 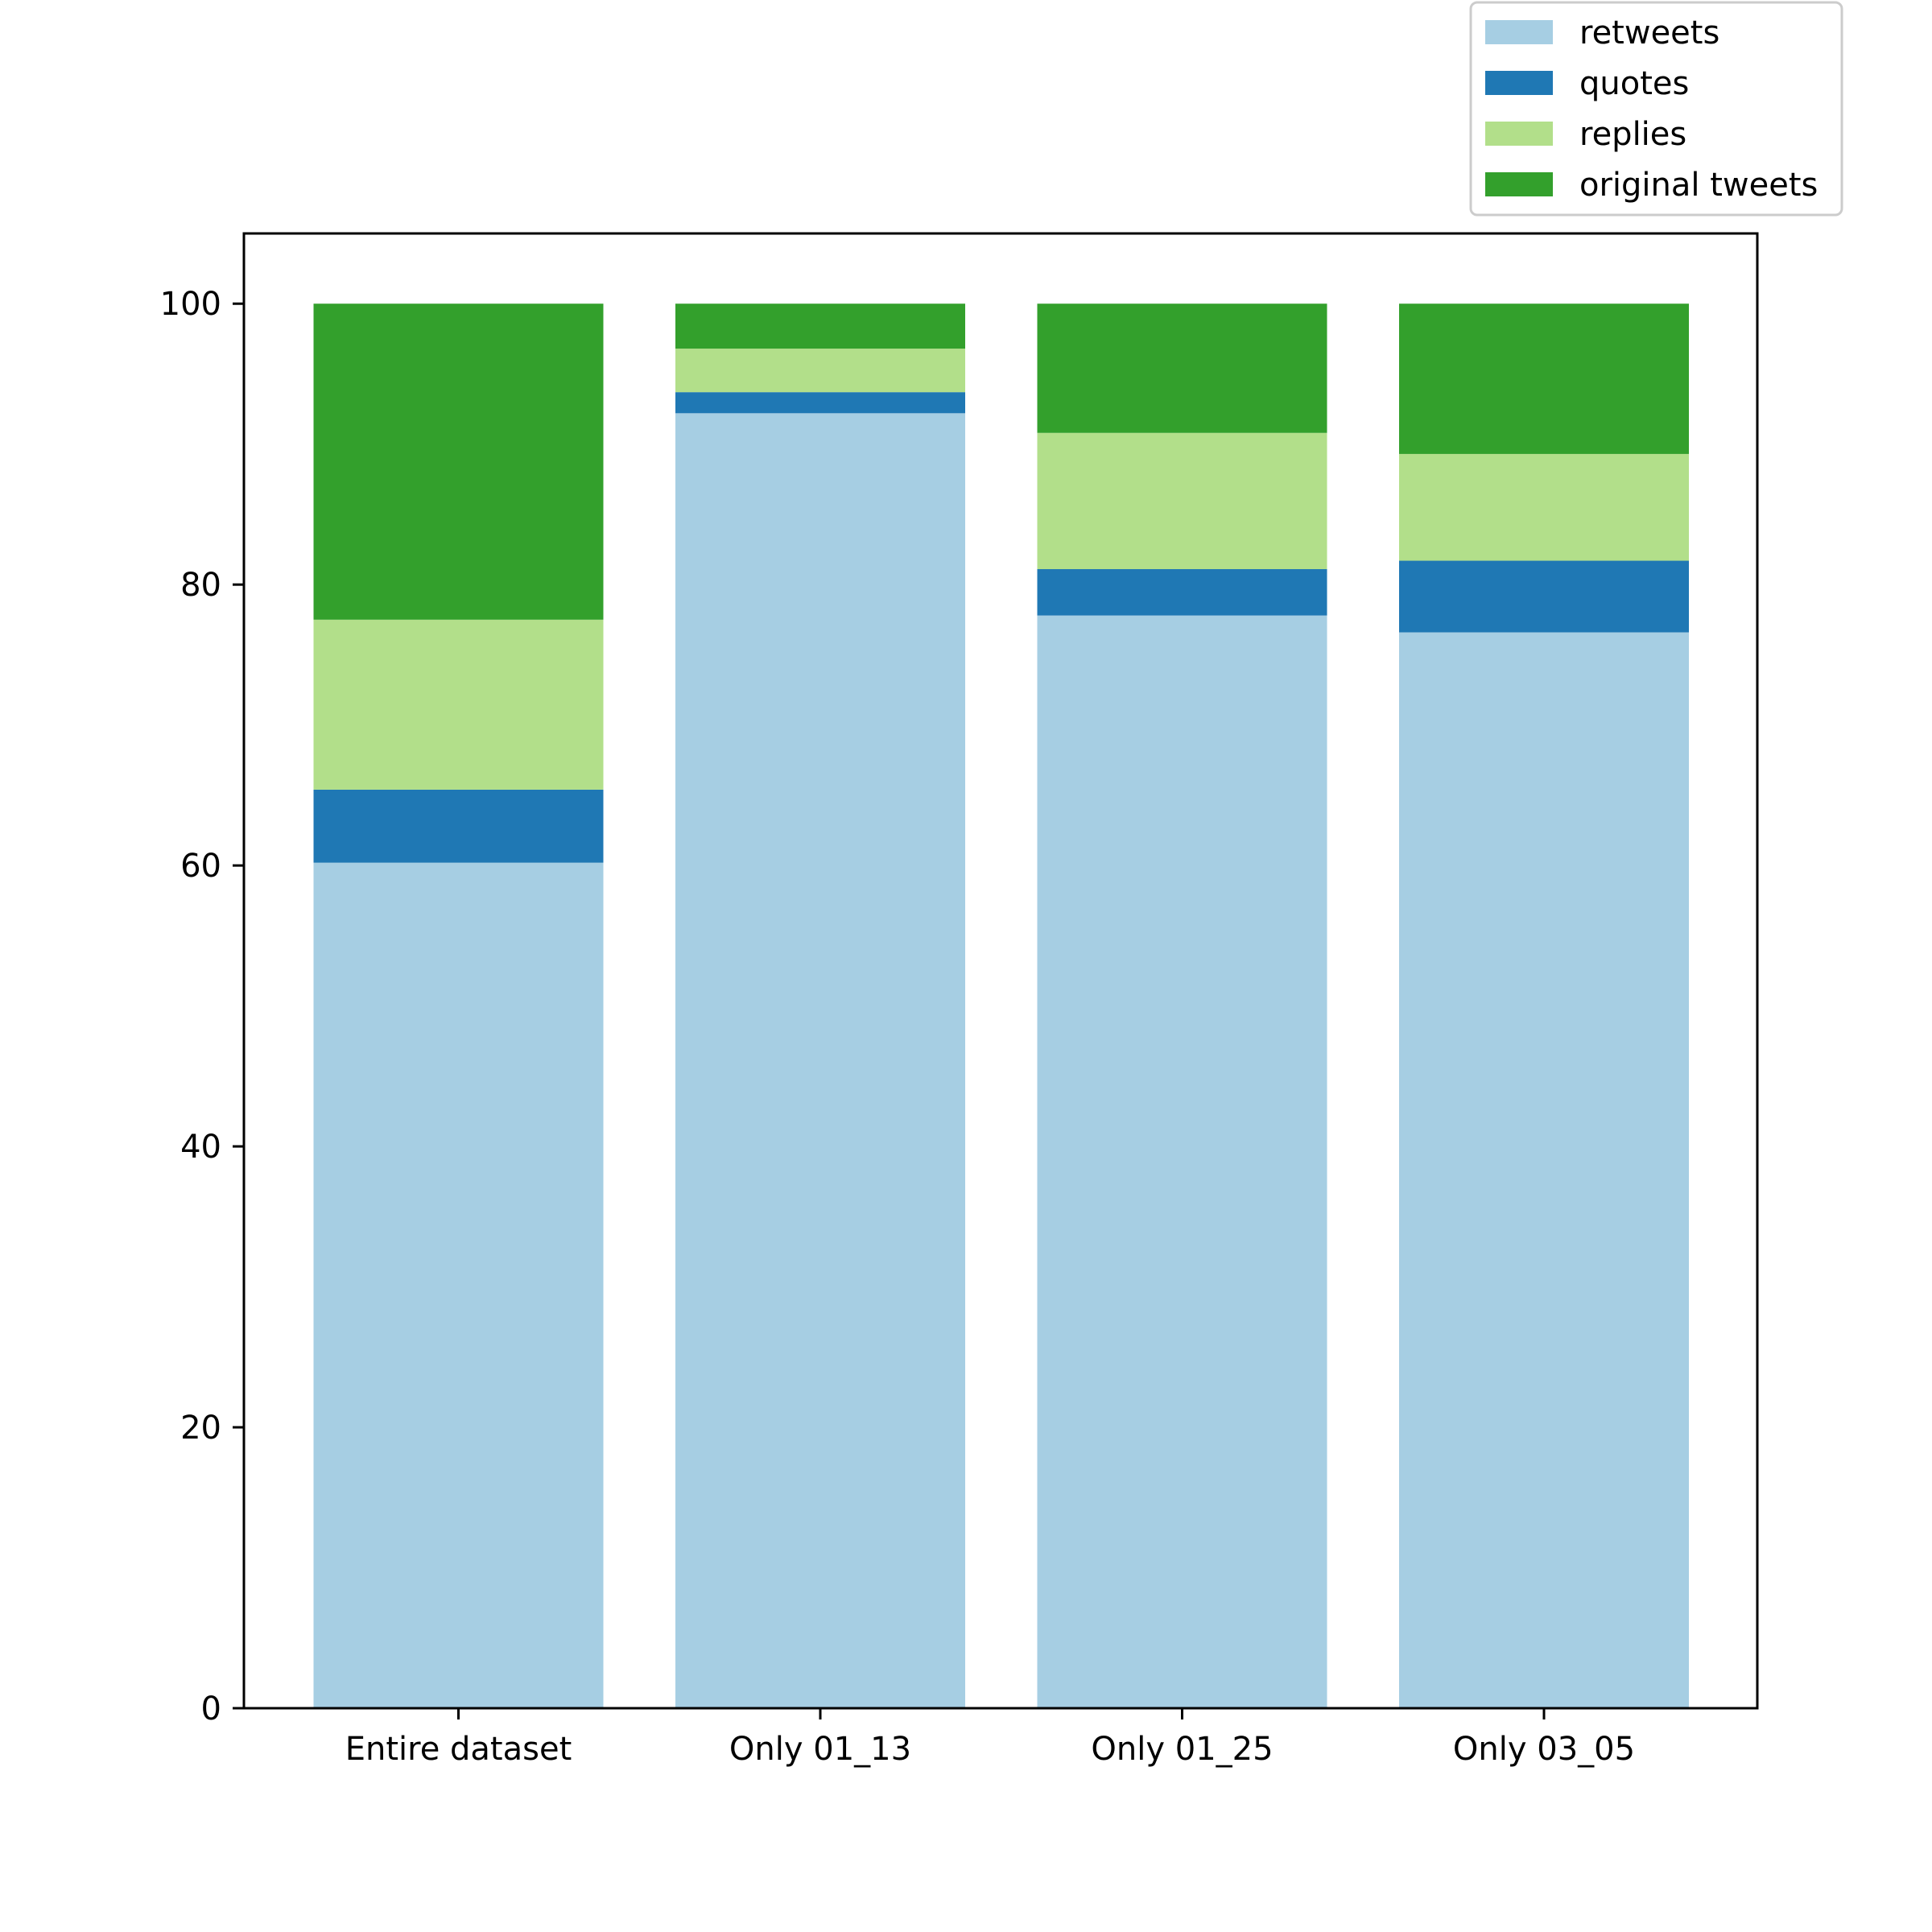 I want to click on legend-label-quotes: quotes, so click(x=1634, y=83).